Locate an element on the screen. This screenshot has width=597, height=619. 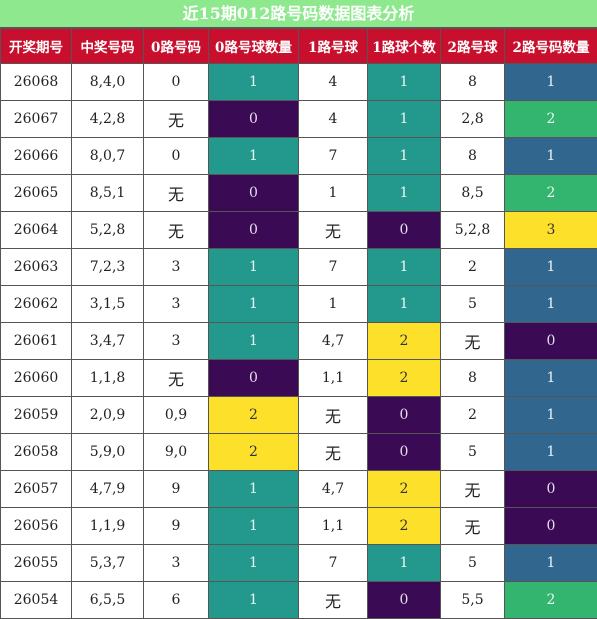
cell-period: 26057 is located at coordinates (36, 489).